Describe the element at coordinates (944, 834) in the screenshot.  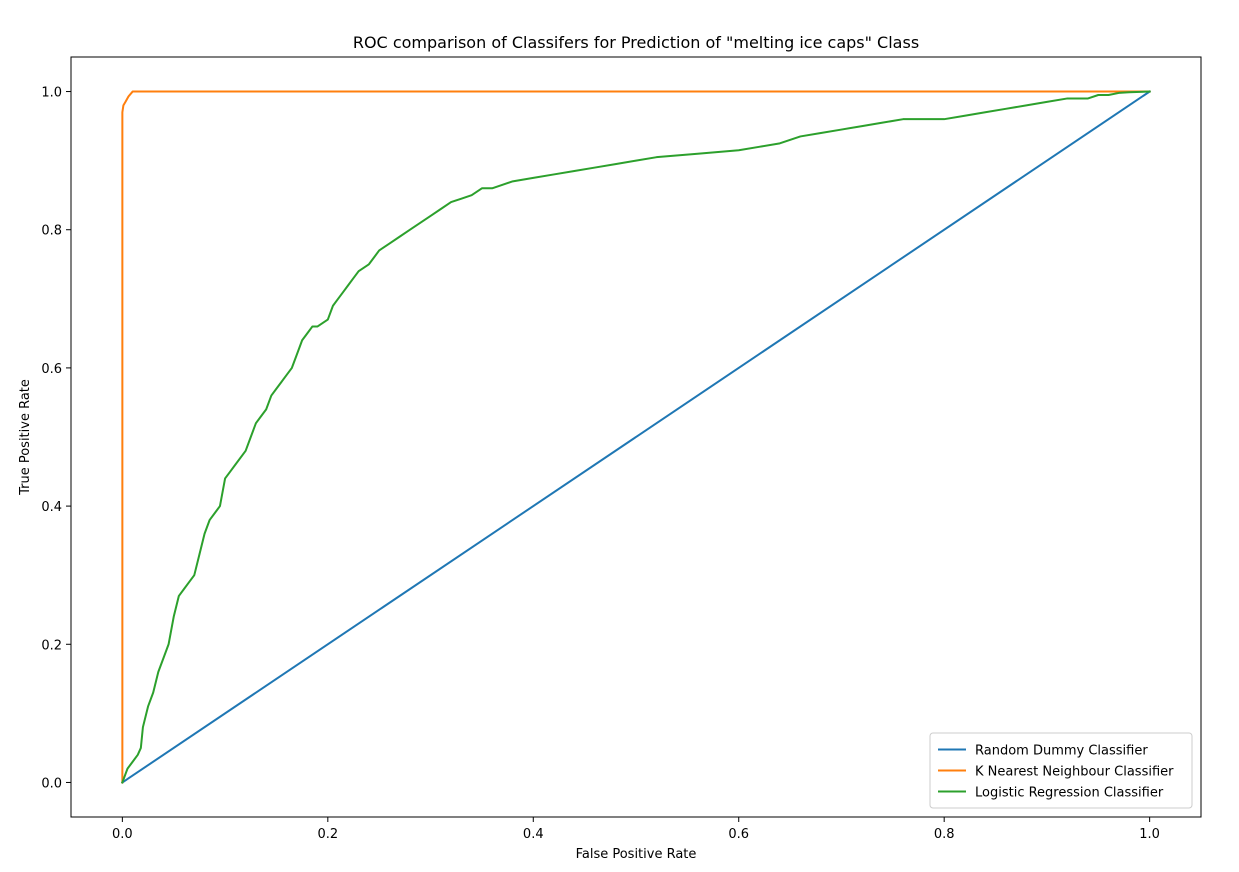
I see `x-tick-label: 0.8` at that location.